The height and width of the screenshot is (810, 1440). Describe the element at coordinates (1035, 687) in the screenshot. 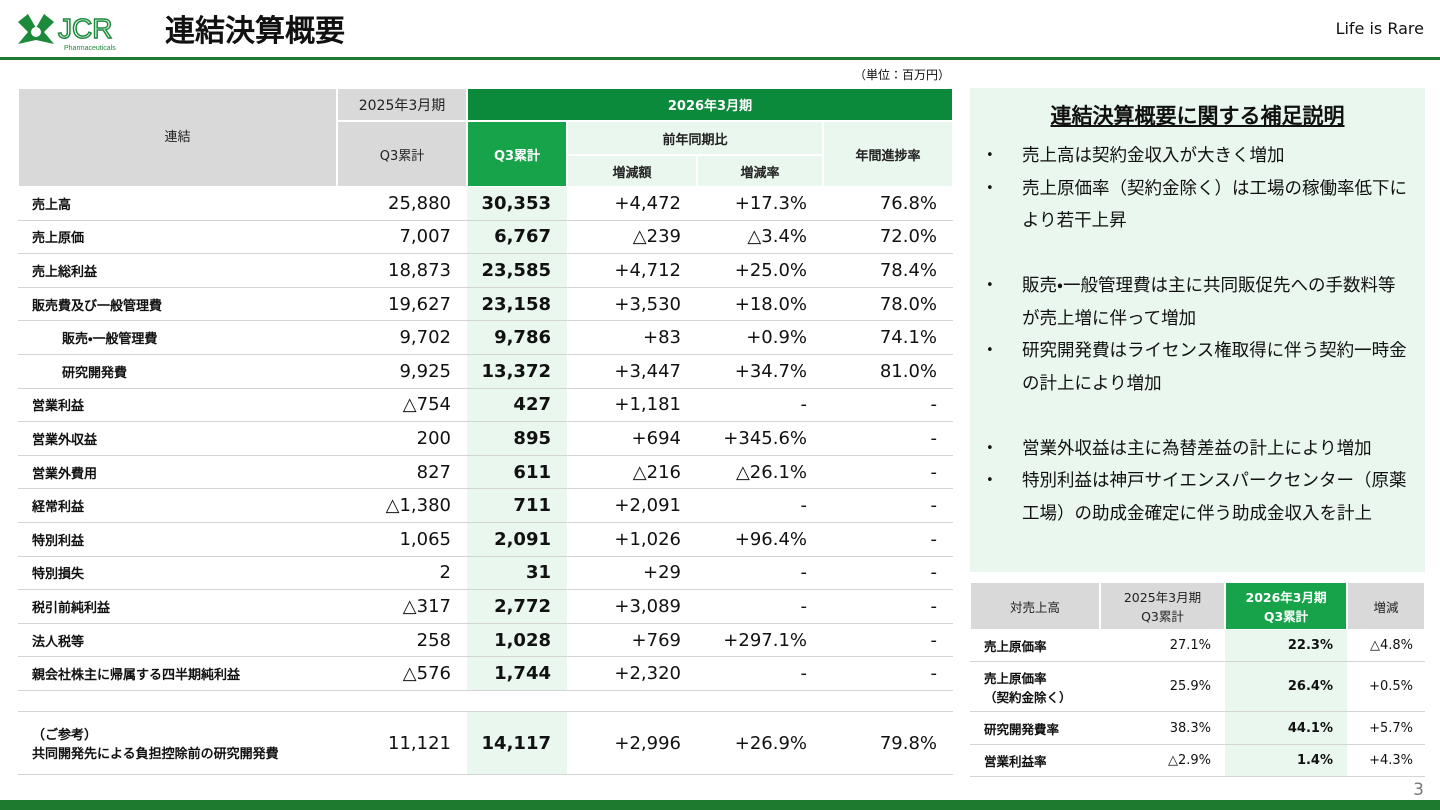

I see `ratio-label: 売上原価率 （契約金除く）` at that location.